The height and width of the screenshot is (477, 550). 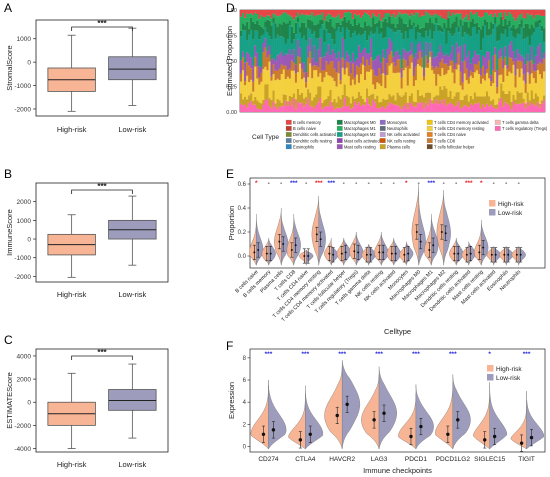 I want to click on legend-label: High-risk, so click(x=511, y=204).